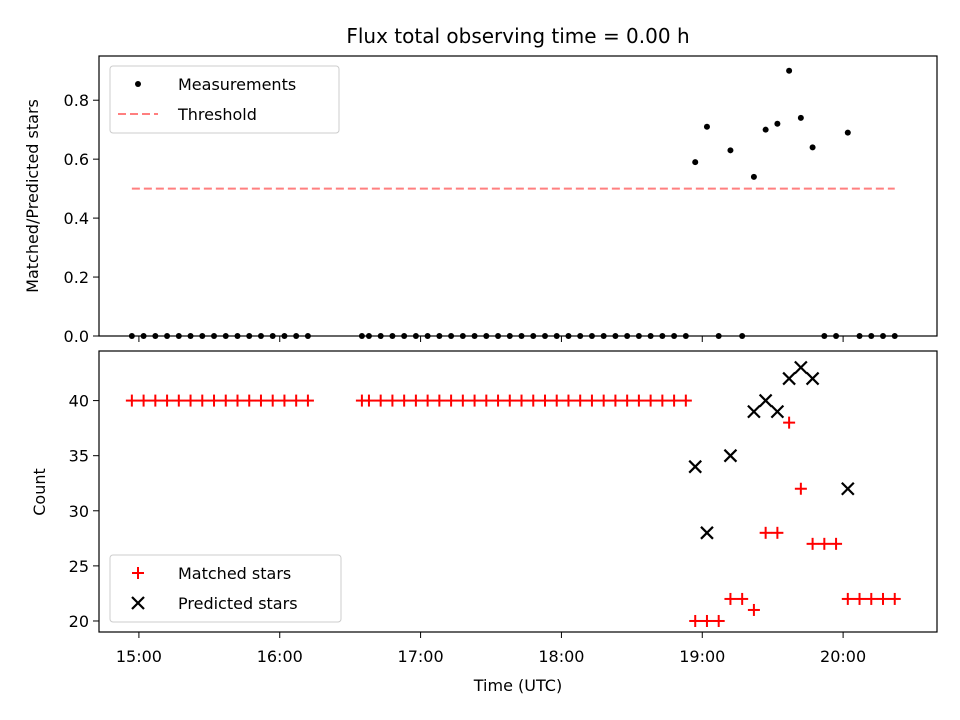 This screenshot has height=720, width=960. Describe the element at coordinates (421, 656) in the screenshot. I see `bottom-xtick-label: 17:00` at that location.